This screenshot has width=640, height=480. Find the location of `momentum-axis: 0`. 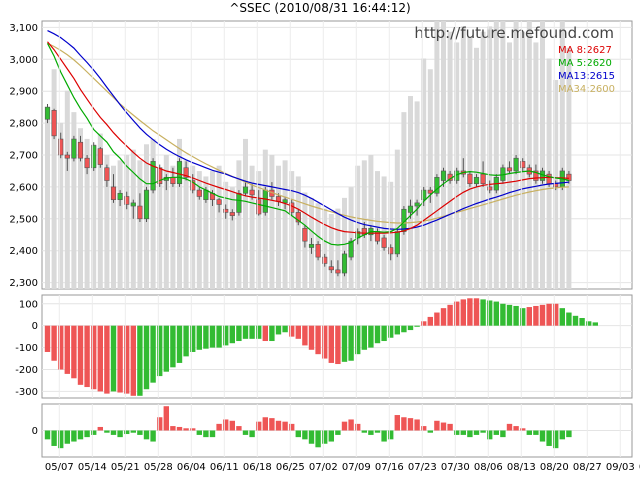

momentum-axis: 0 is located at coordinates (35, 431).